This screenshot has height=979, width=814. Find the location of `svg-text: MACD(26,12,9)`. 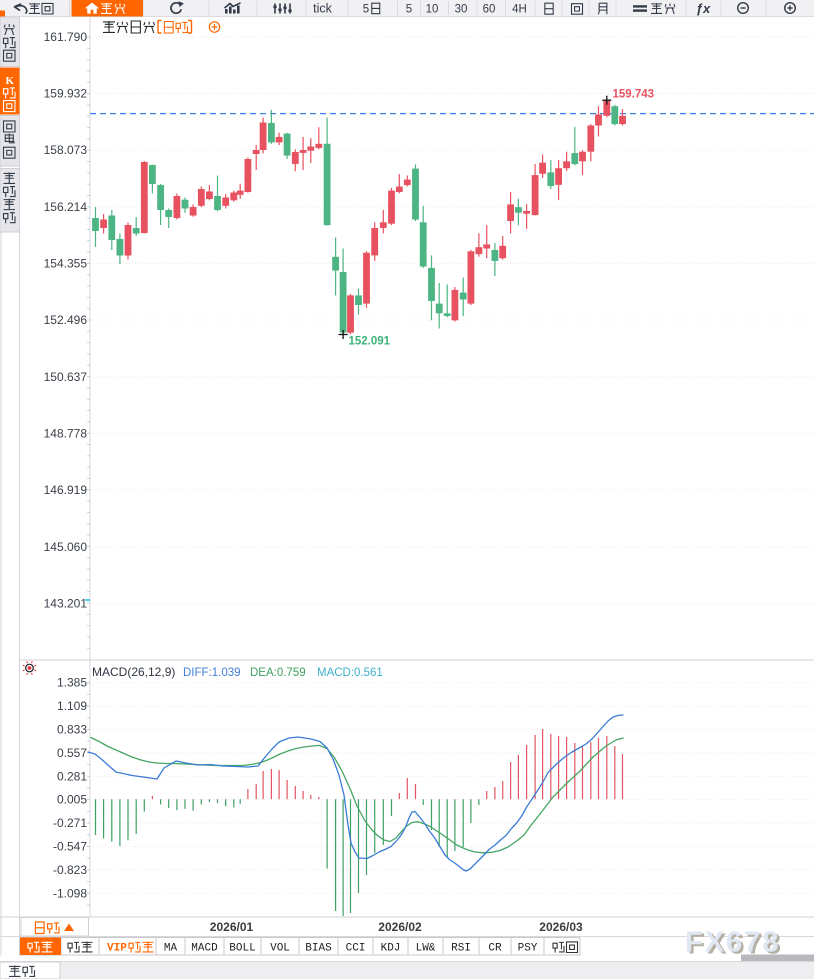

svg-text: MACD(26,12,9) is located at coordinates (133, 672).